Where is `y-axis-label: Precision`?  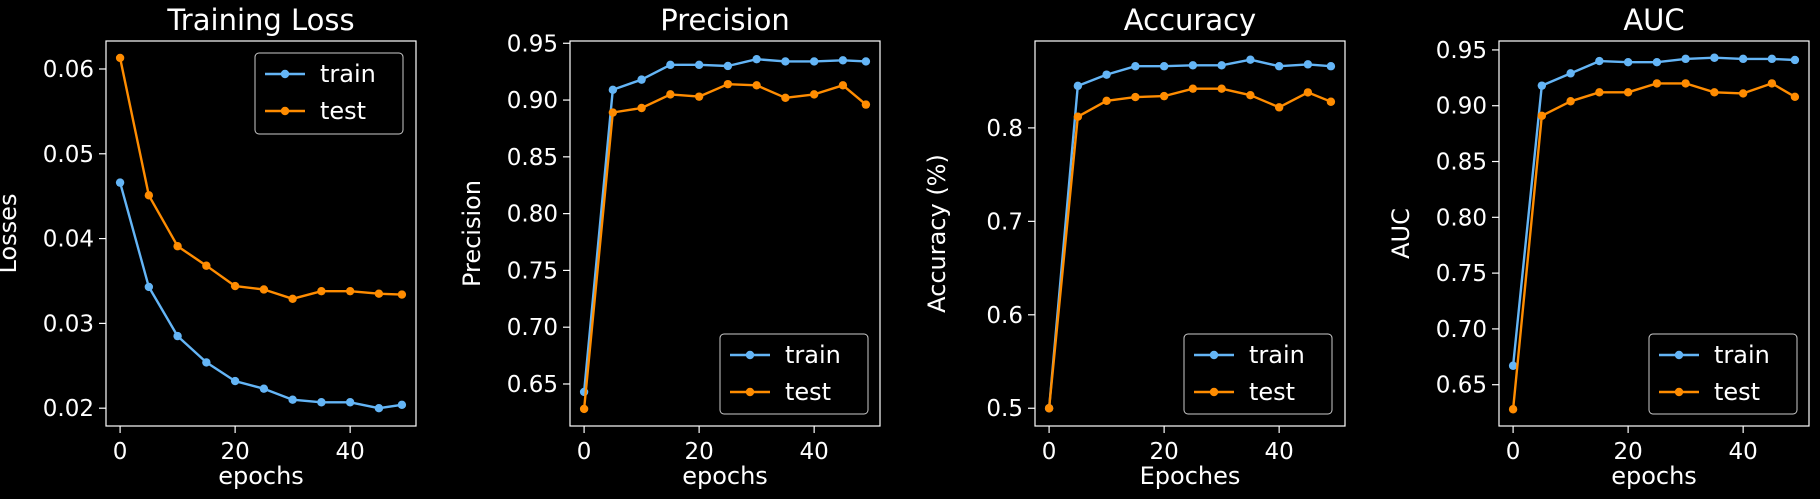 y-axis-label: Precision is located at coordinates (472, 233).